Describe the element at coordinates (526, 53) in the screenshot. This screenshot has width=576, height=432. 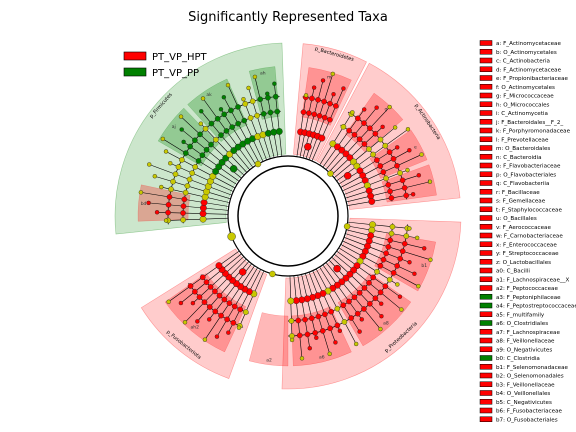
I see `key-label: b: O_Actinomycetales` at that location.